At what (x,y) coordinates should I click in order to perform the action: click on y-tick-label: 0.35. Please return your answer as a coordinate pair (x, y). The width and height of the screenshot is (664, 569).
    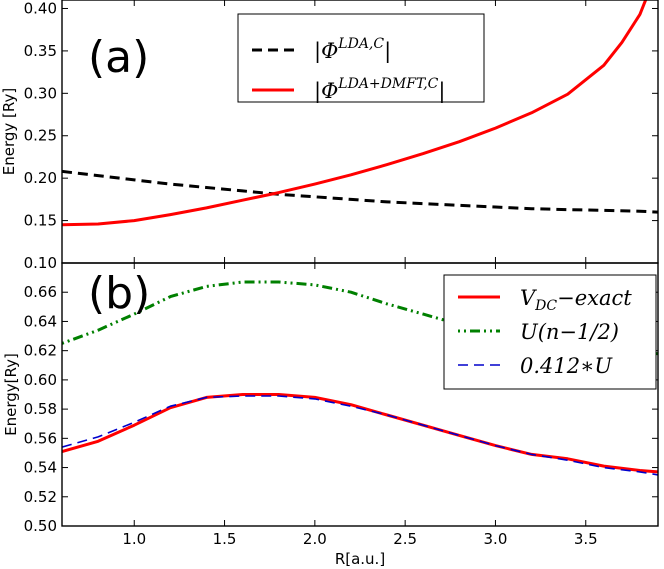
    Looking at the image, I should click on (40, 51).